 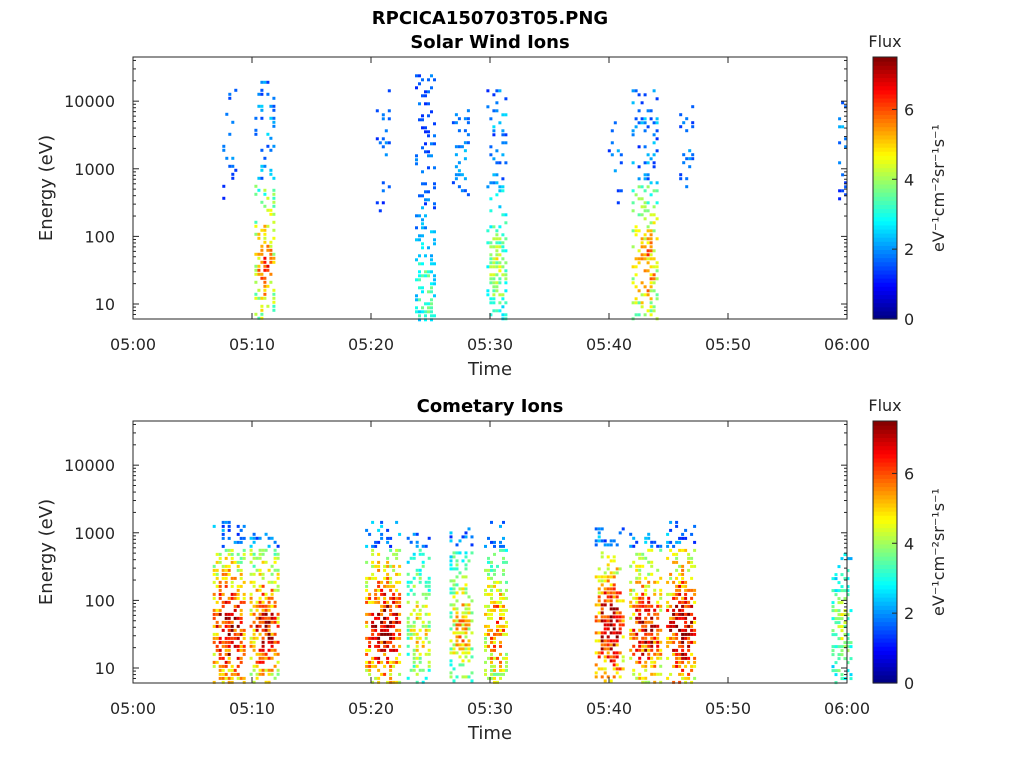 I want to click on panel-title: Solar Wind Ions, so click(x=489, y=42).